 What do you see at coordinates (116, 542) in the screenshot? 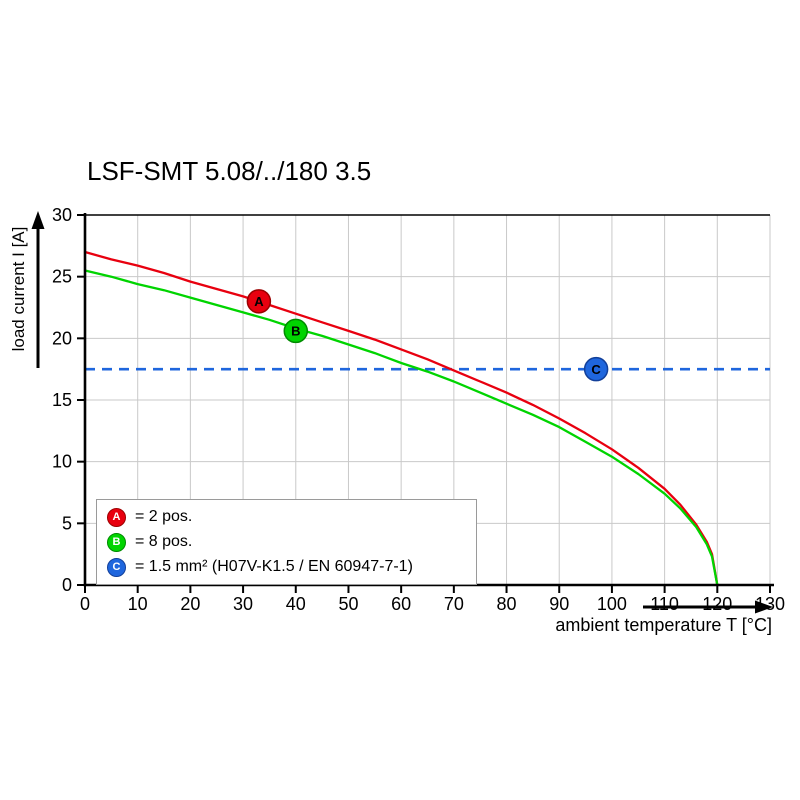
I see `legend-badge-B: B` at bounding box center [116, 542].